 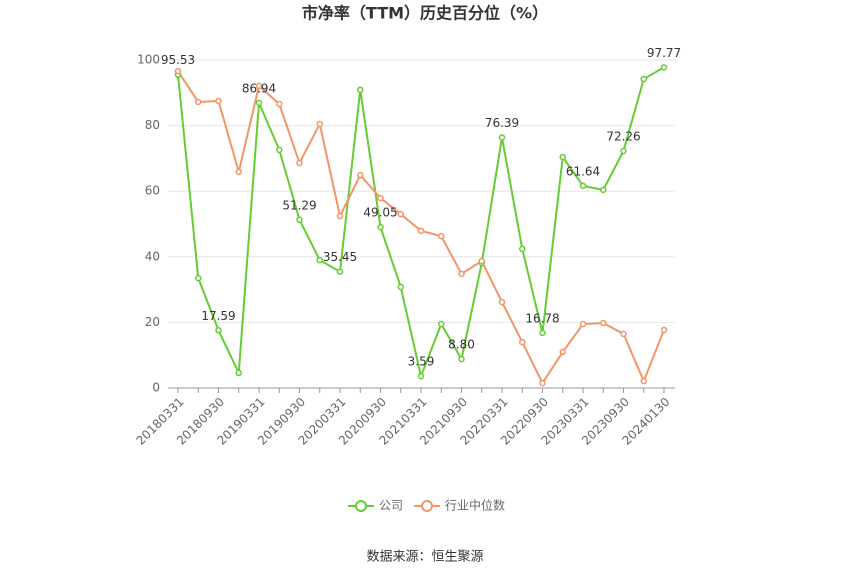 What do you see at coordinates (148, 60) in the screenshot?
I see `y-tick-label: 100` at bounding box center [148, 60].